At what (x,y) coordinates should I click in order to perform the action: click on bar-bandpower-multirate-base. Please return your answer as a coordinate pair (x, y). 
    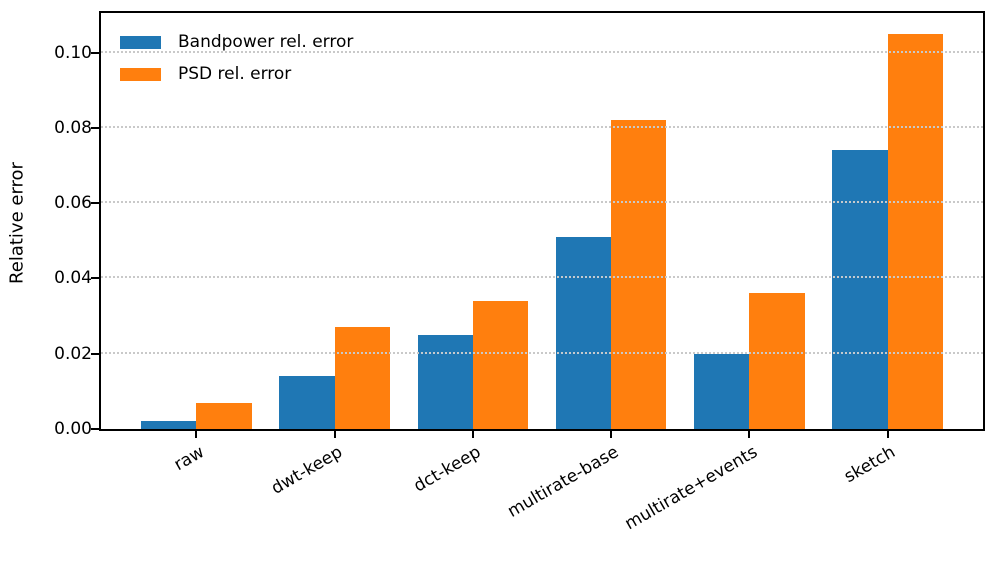
    Looking at the image, I should click on (583, 333).